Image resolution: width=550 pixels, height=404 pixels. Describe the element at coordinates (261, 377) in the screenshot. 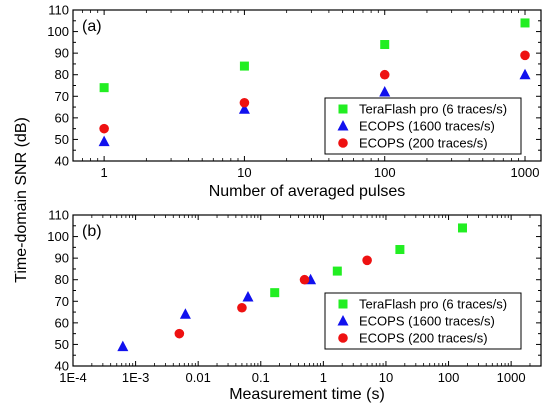

I see `x-tick-label: 0.1` at that location.